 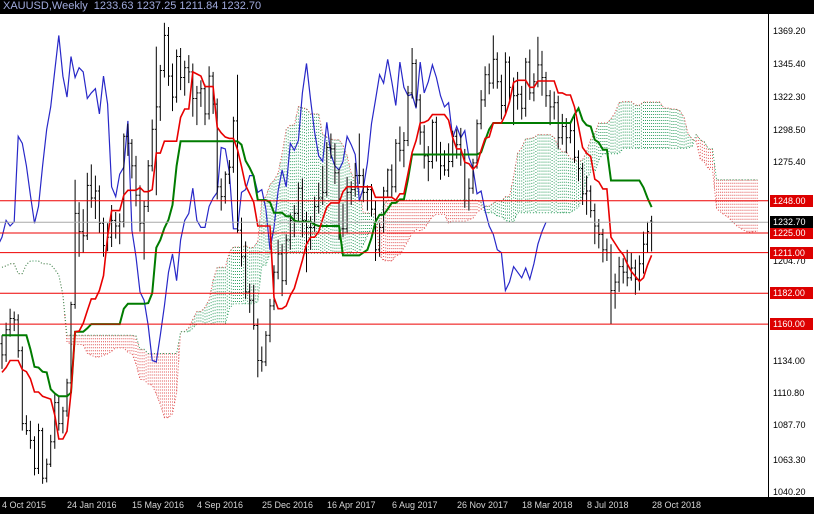 I want to click on date-tick-label: 16 Apr 2017, so click(x=351, y=505).